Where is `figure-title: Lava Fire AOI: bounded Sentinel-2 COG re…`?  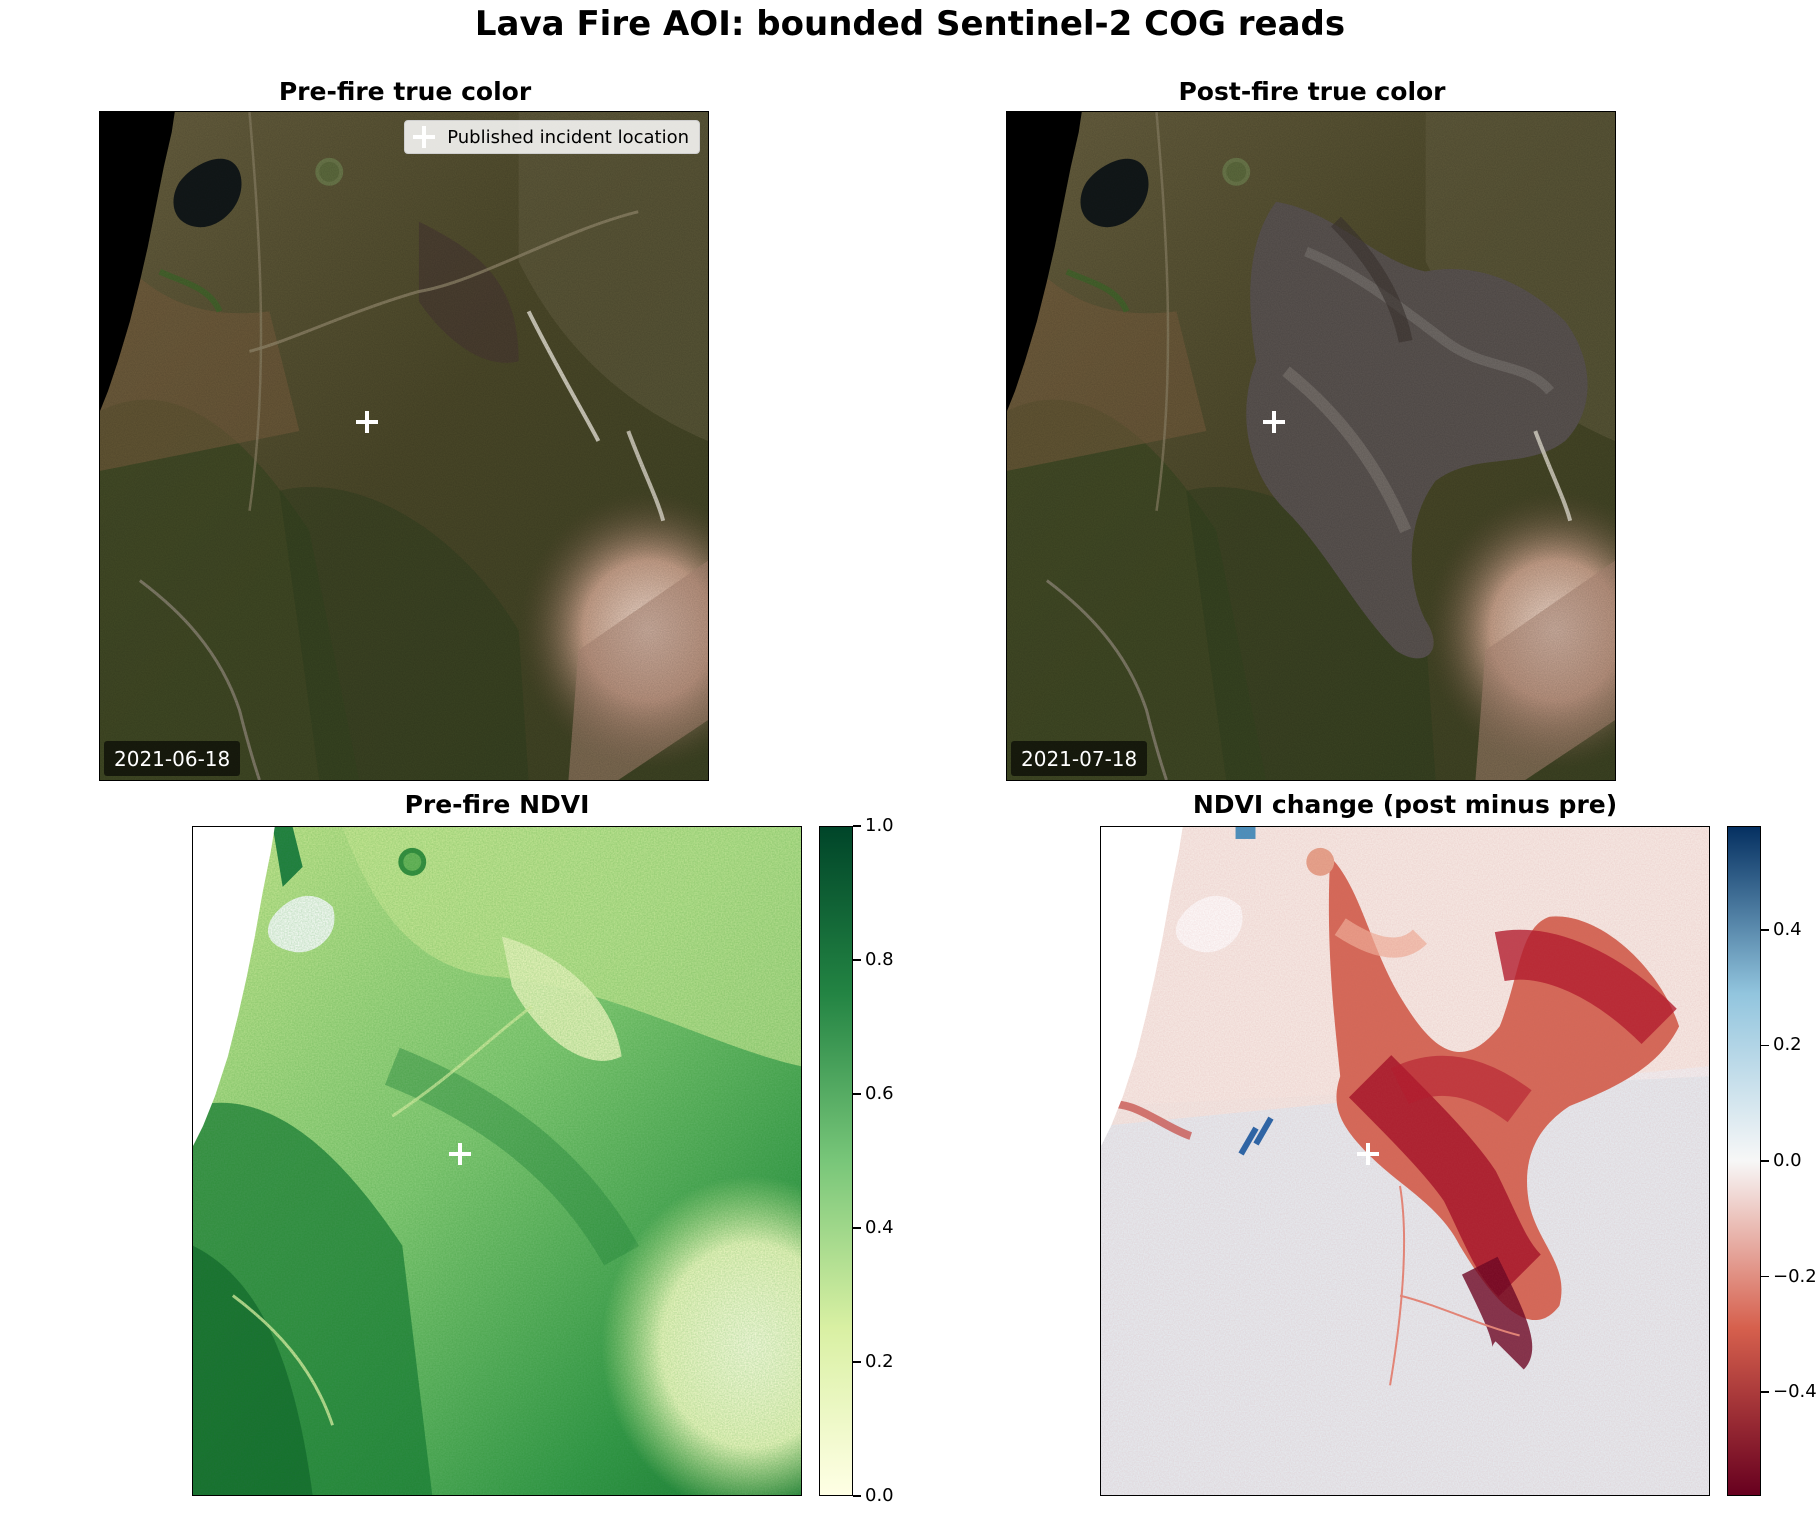 figure-title: Lava Fire AOI: bounded Sentinel-2 COG re… is located at coordinates (910, 24).